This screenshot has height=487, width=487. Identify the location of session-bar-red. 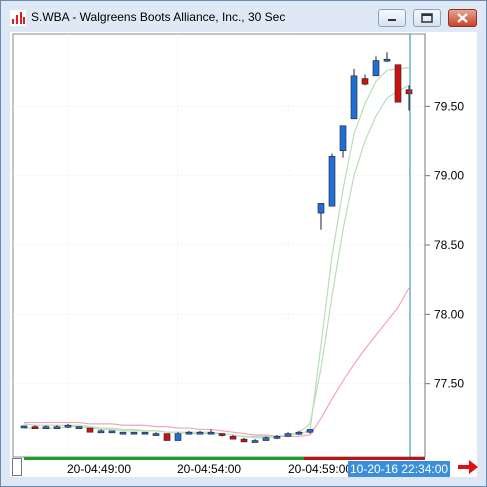
(364, 458).